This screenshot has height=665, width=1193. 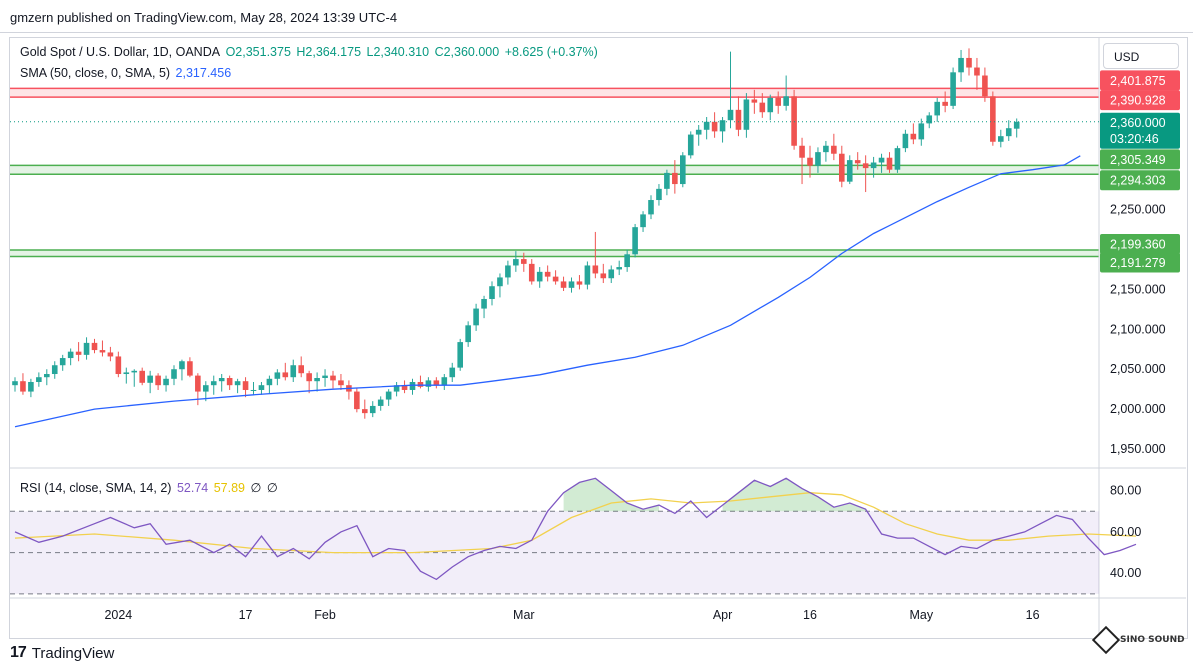 What do you see at coordinates (1138, 449) in the screenshot?
I see `price-tick-6: 1,950.000` at bounding box center [1138, 449].